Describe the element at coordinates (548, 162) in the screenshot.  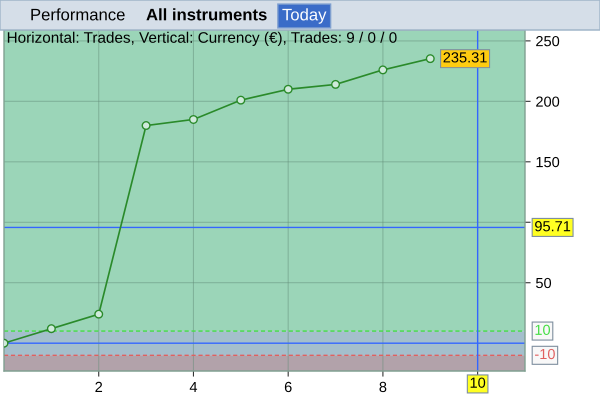
I see `y-tick-label: 150` at that location.